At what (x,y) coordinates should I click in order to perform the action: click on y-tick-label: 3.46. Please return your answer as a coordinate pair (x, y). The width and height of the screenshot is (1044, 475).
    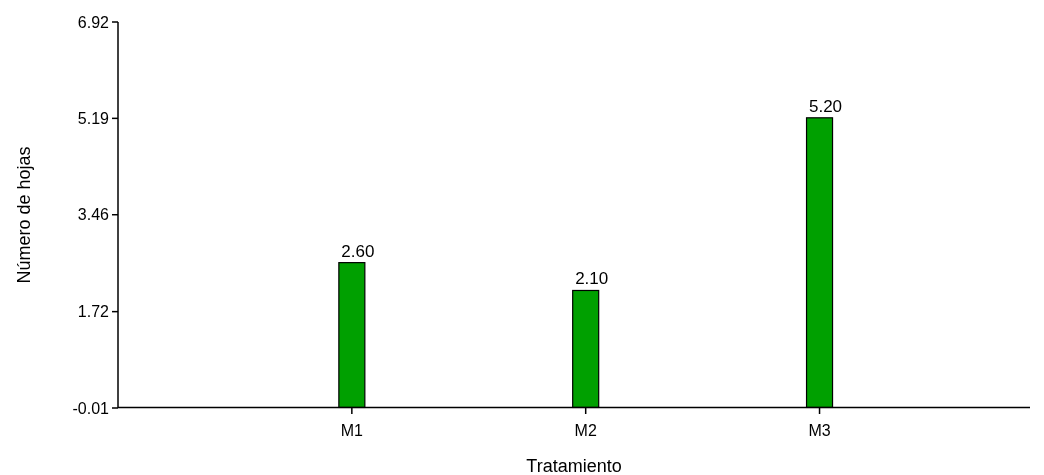
    Looking at the image, I should click on (93, 215).